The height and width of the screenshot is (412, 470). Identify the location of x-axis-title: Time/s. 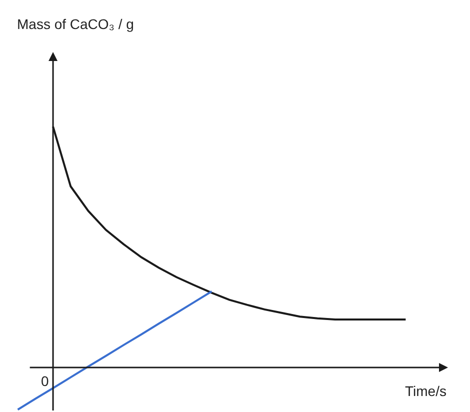
(425, 391).